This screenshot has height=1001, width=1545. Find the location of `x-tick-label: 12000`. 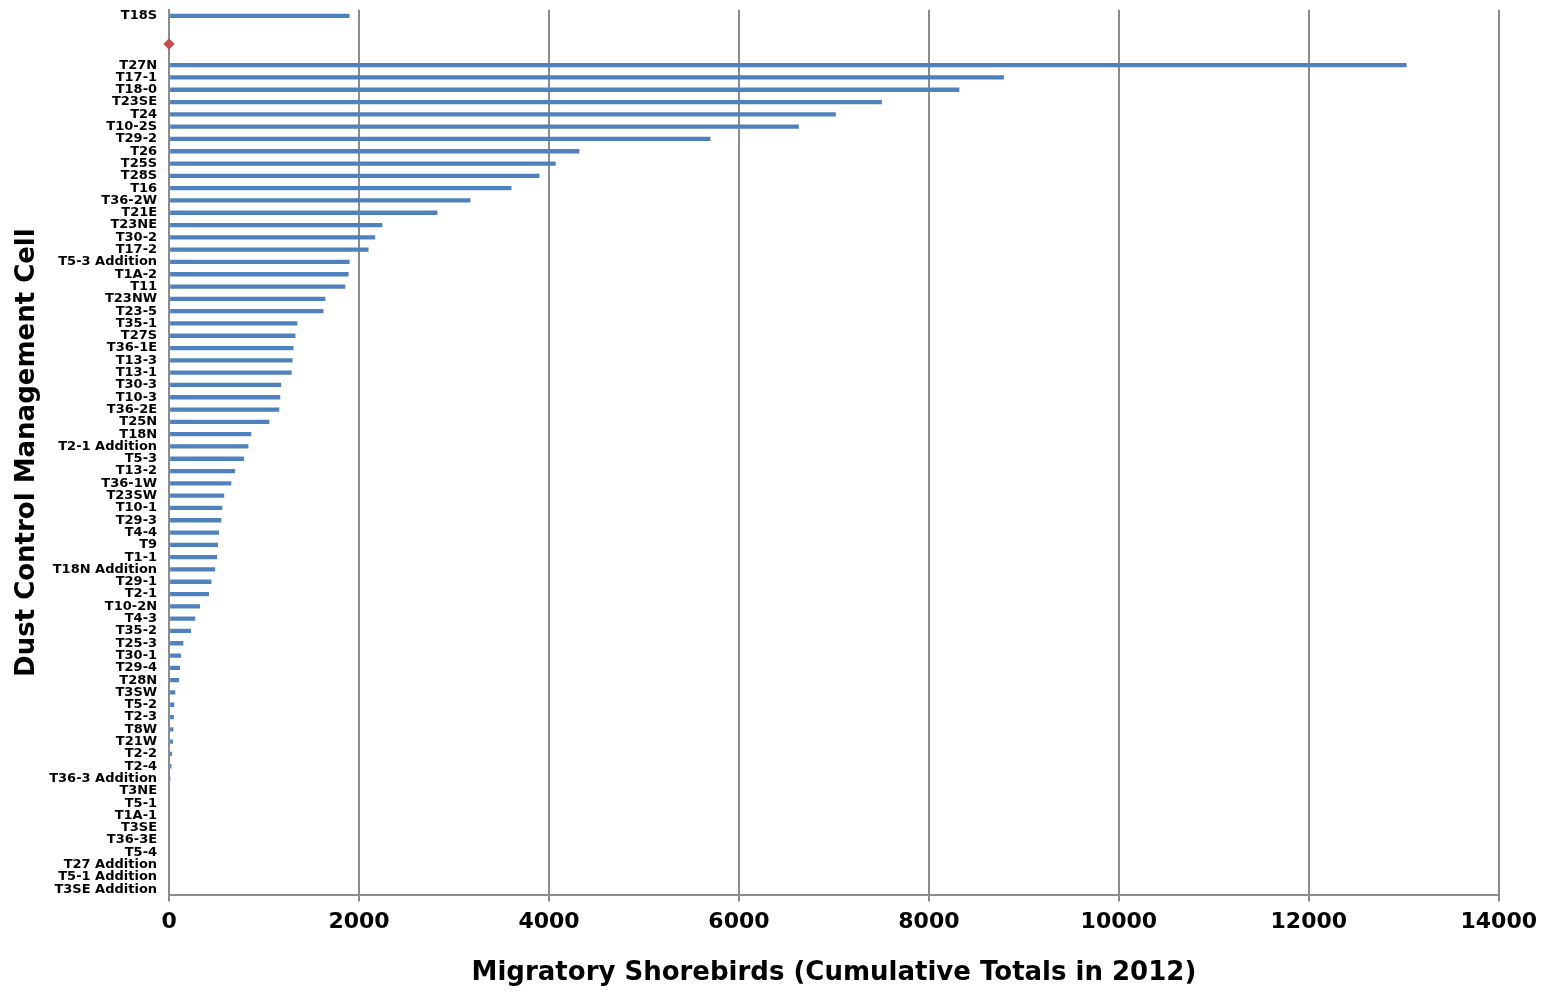

x-tick-label: 12000 is located at coordinates (1309, 921).